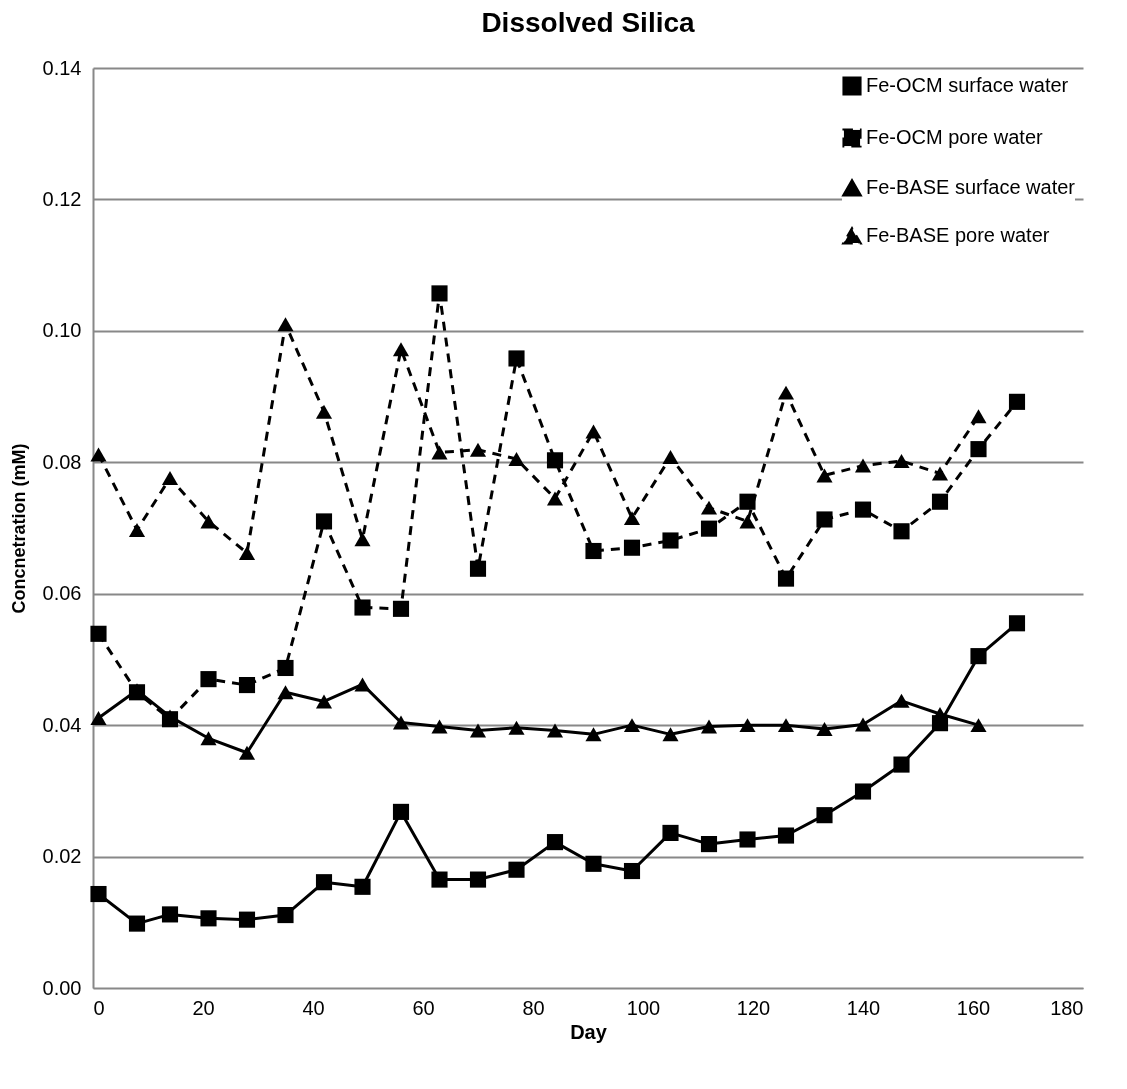  I want to click on x-tick-label: 140, so click(863, 1007).